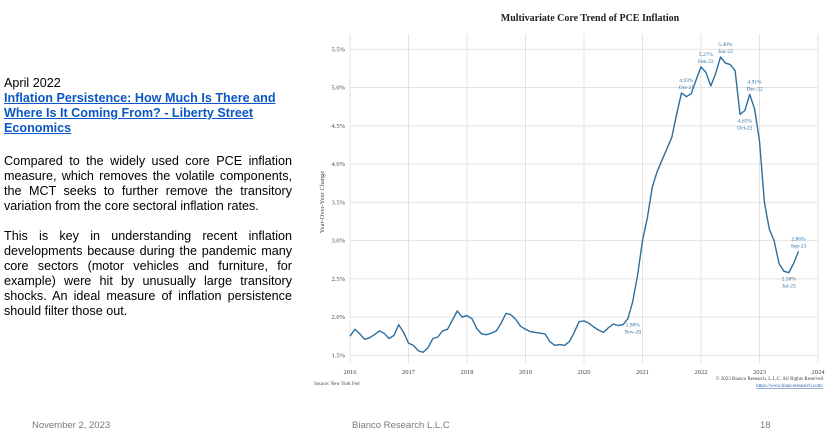 This screenshot has height=436, width=828. Describe the element at coordinates (686, 81) in the screenshot. I see `annotation-value: 4.93%` at that location.